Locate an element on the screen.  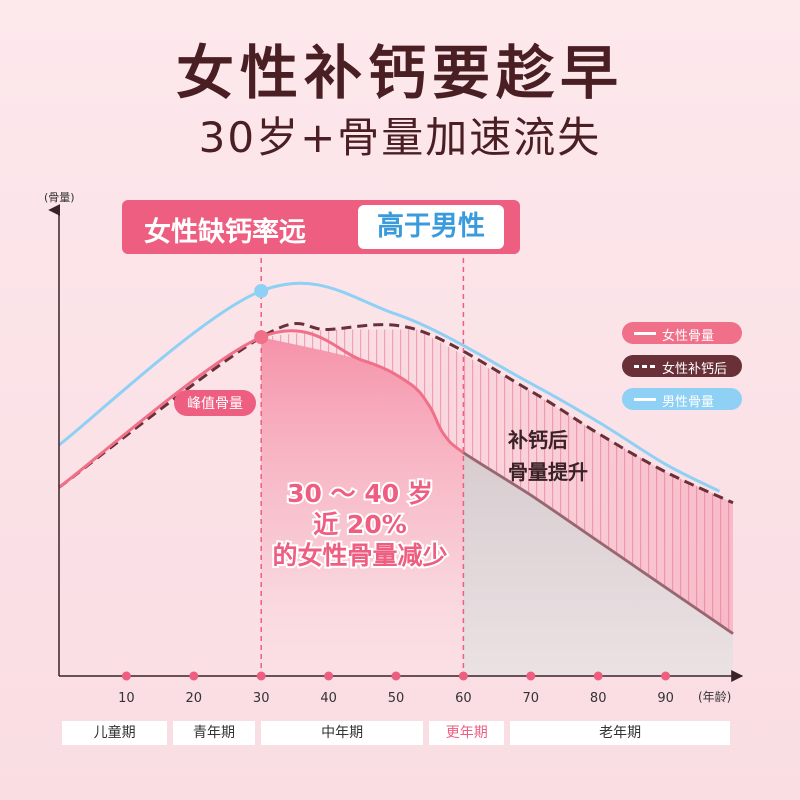
x-tick-label-40: 40 is located at coordinates (328, 698).